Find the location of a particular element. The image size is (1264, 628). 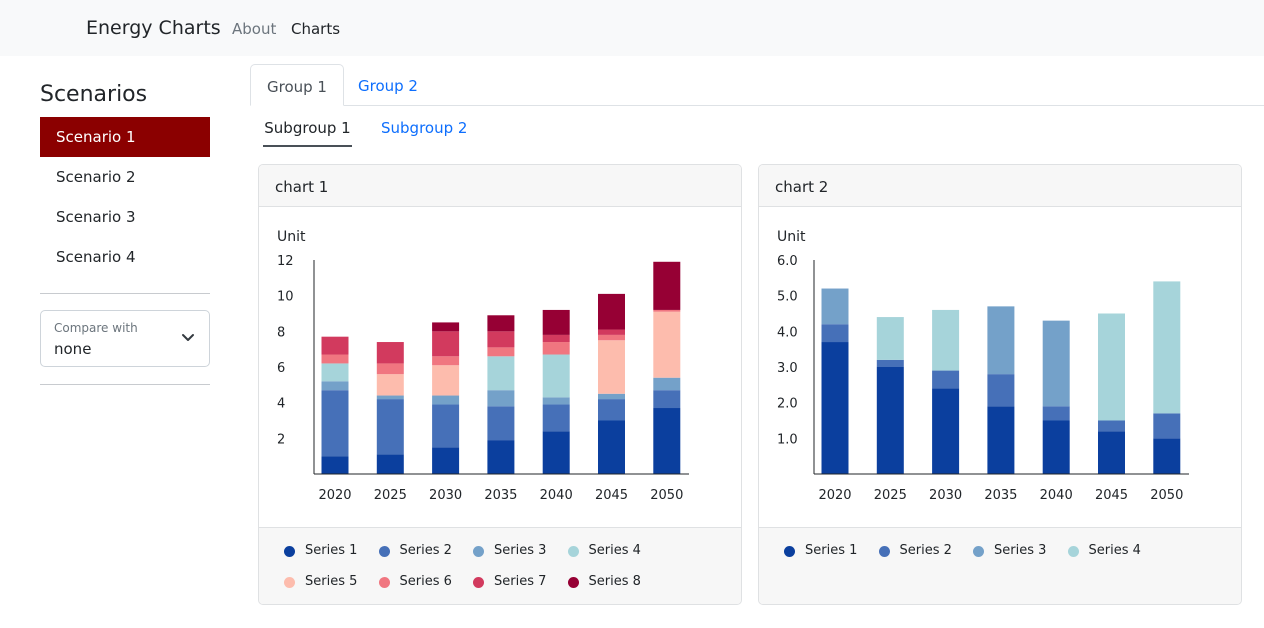

sidebar-item-scenario-3: Scenario 3 is located at coordinates (96, 217).